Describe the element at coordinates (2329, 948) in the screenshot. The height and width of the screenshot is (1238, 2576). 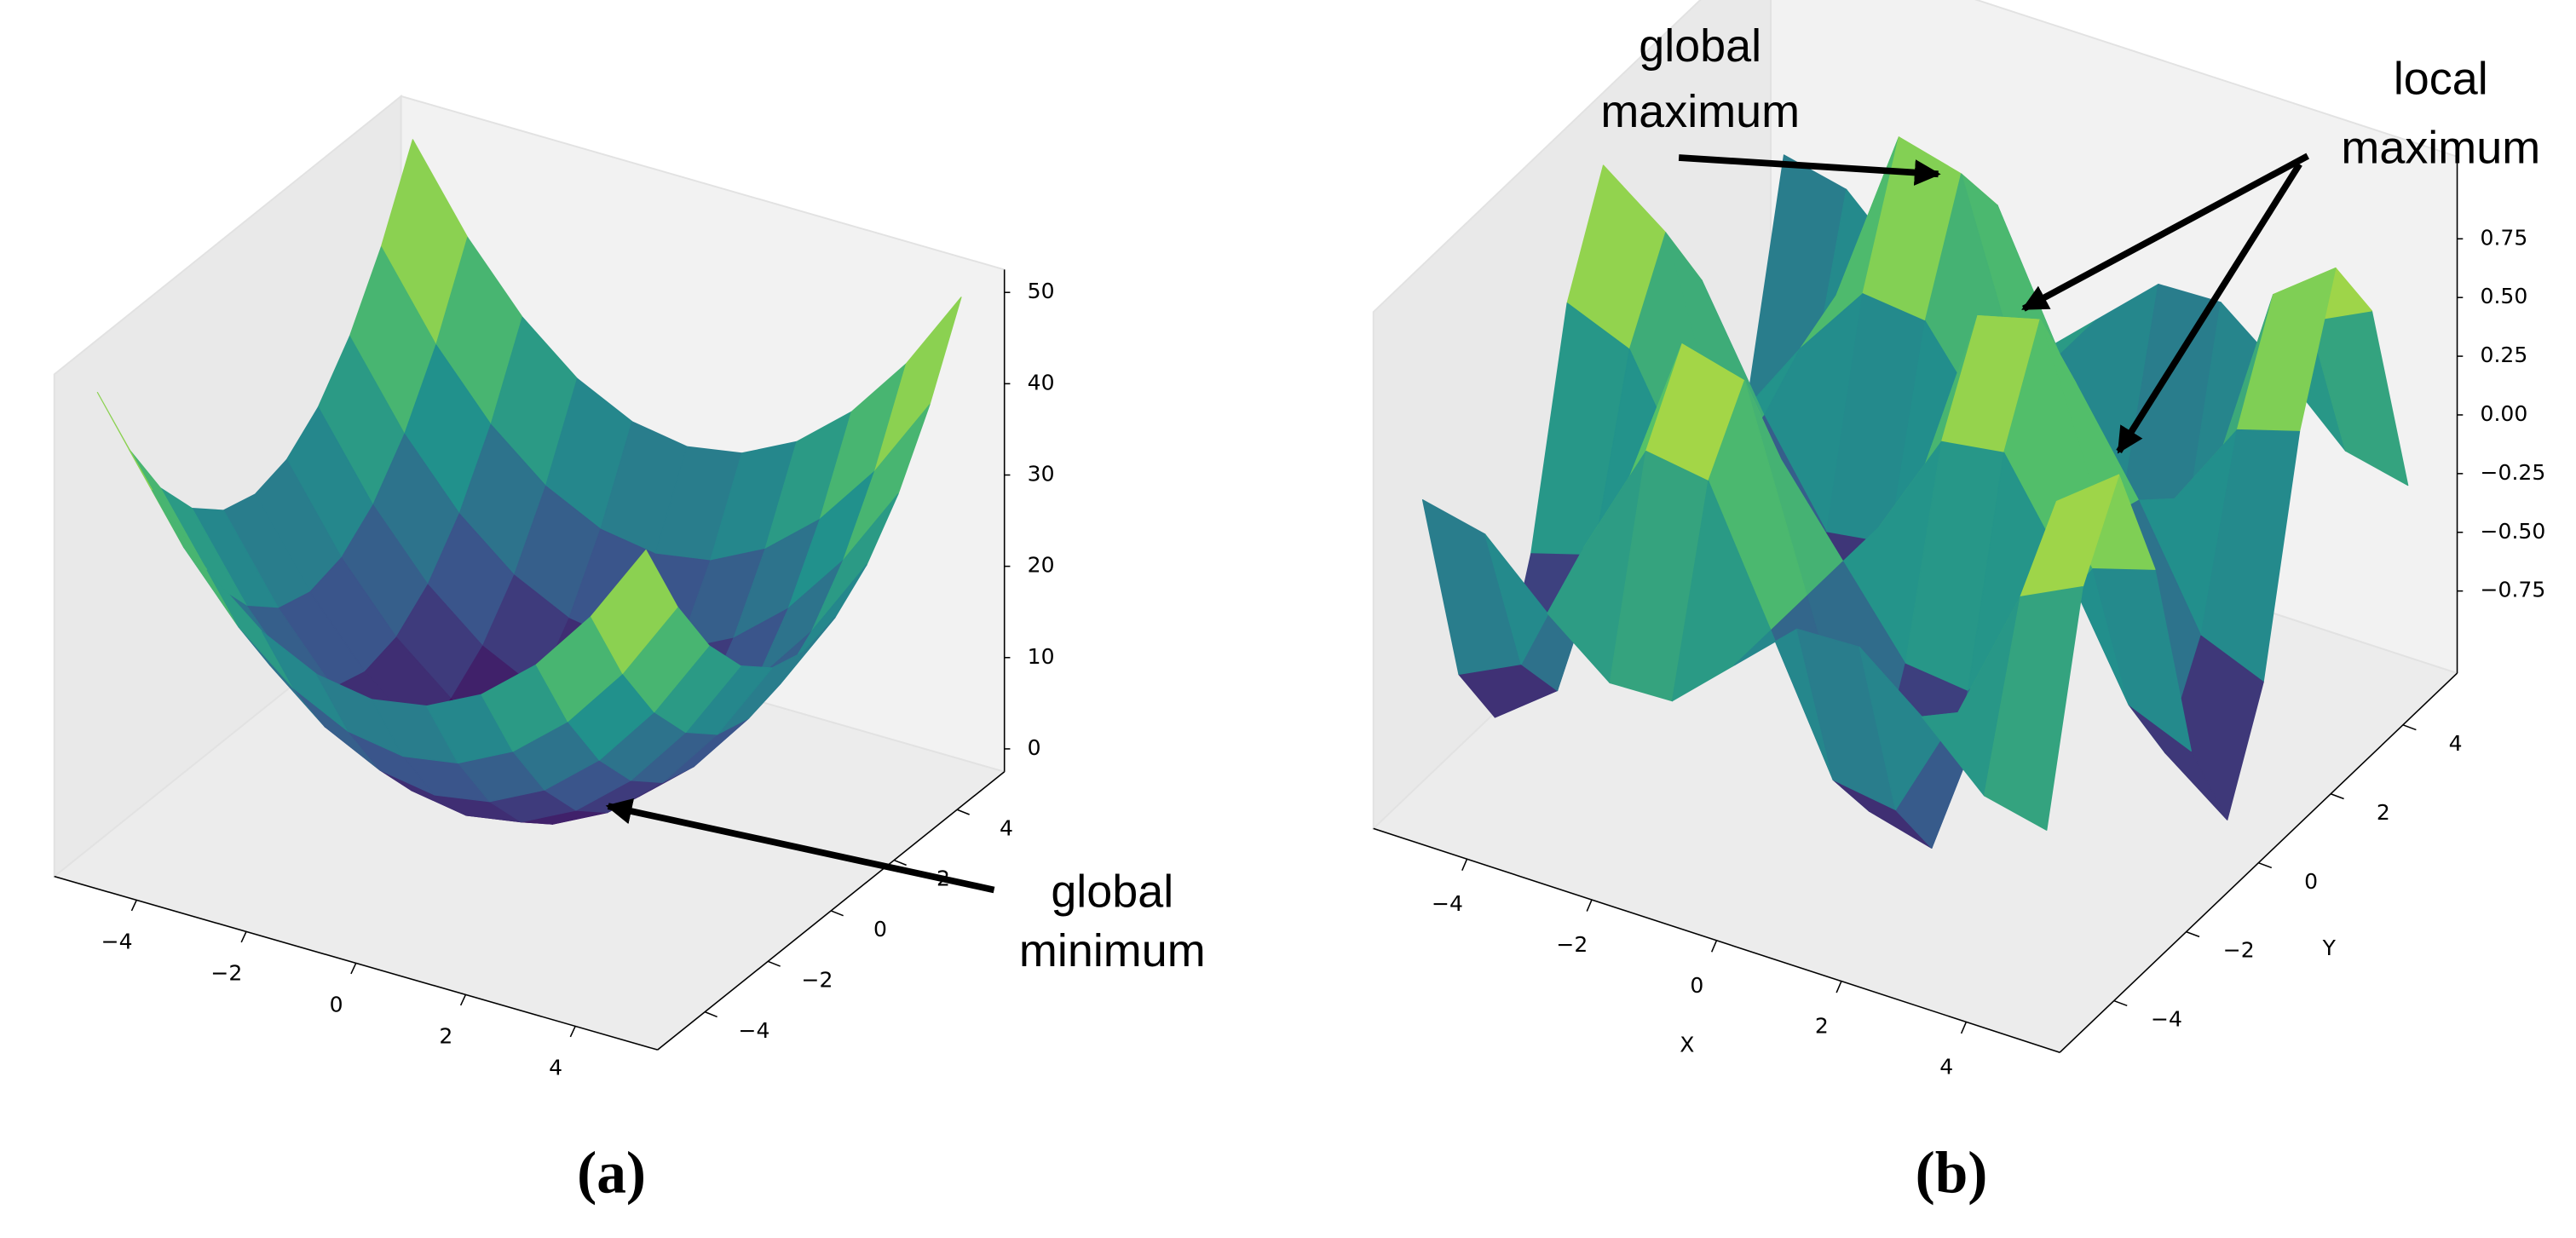
I see `y-axis-label: Y` at that location.